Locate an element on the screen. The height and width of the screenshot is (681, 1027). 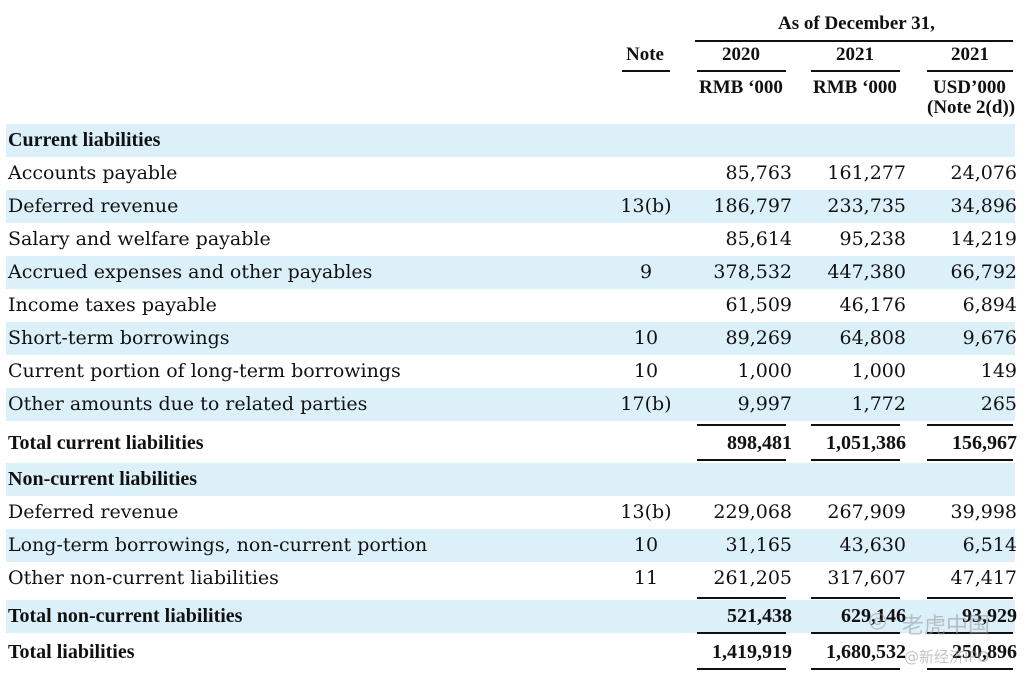
year-2021-header: 2021 is located at coordinates (855, 54).